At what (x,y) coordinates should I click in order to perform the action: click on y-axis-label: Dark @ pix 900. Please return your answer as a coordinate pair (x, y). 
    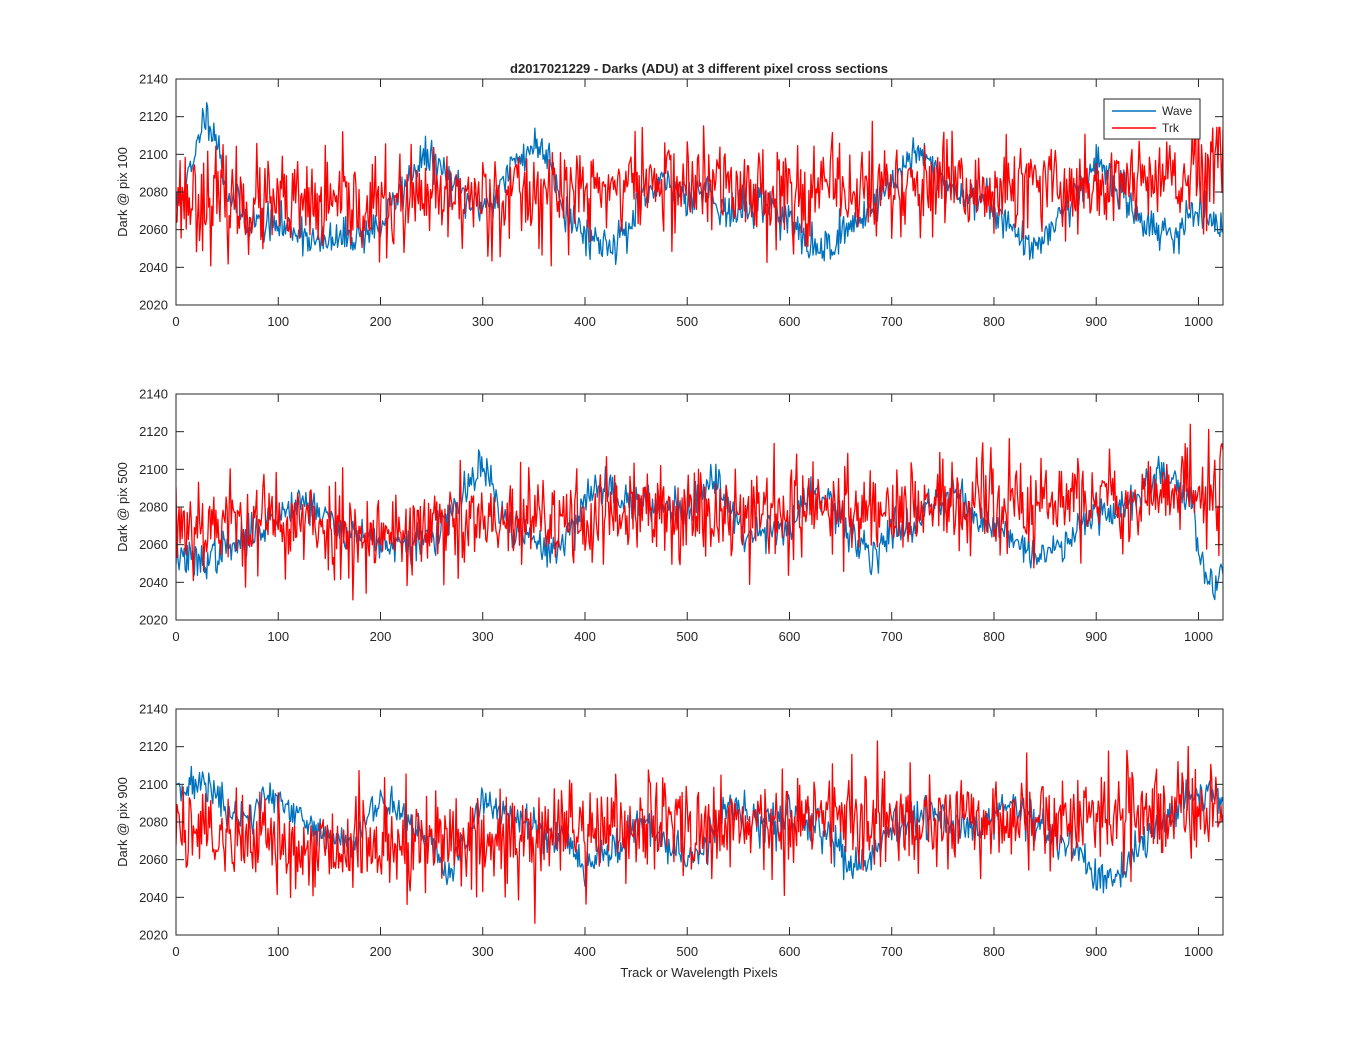
    Looking at the image, I should click on (122, 822).